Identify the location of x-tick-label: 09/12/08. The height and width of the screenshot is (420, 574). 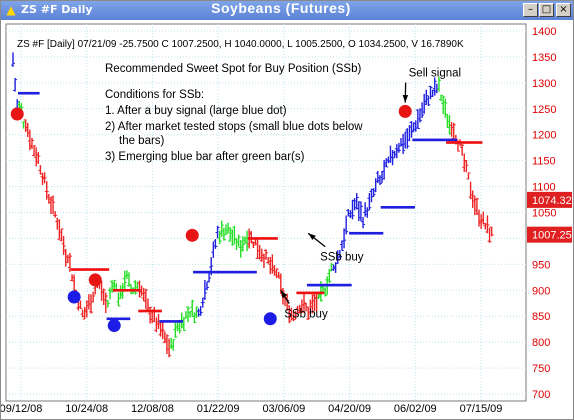
(21, 409).